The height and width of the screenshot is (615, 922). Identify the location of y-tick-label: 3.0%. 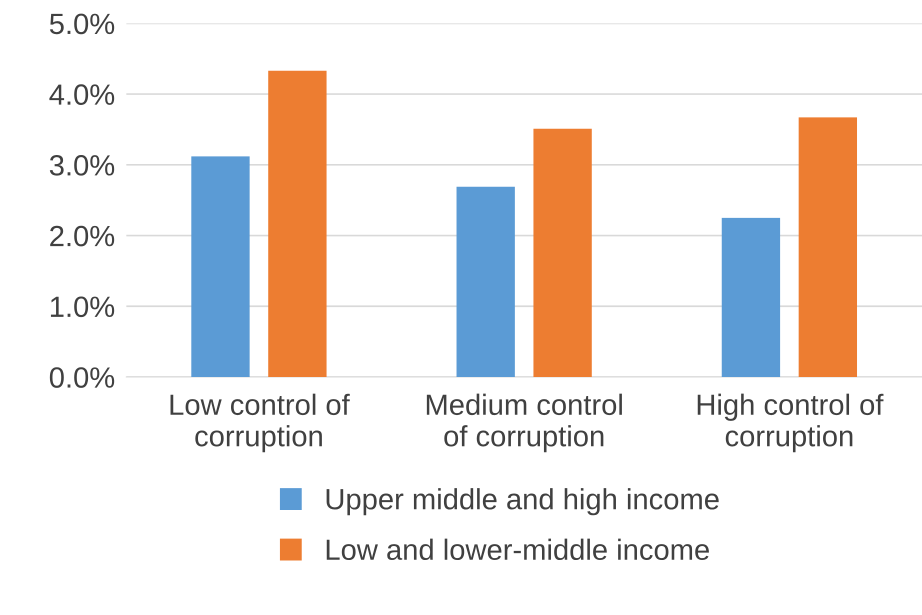
(82, 165).